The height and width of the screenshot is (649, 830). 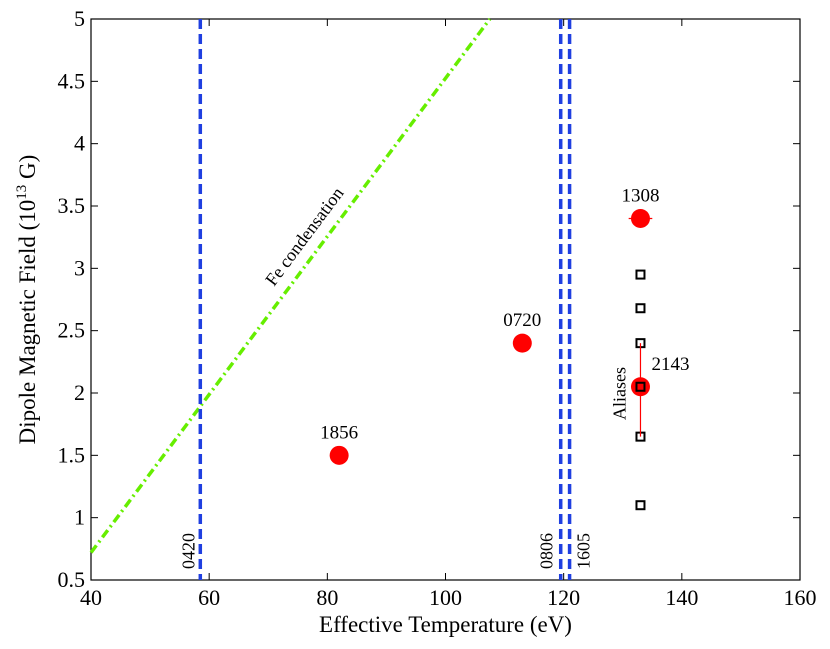 I want to click on vline-label-1605: 1605, so click(x=584, y=551).